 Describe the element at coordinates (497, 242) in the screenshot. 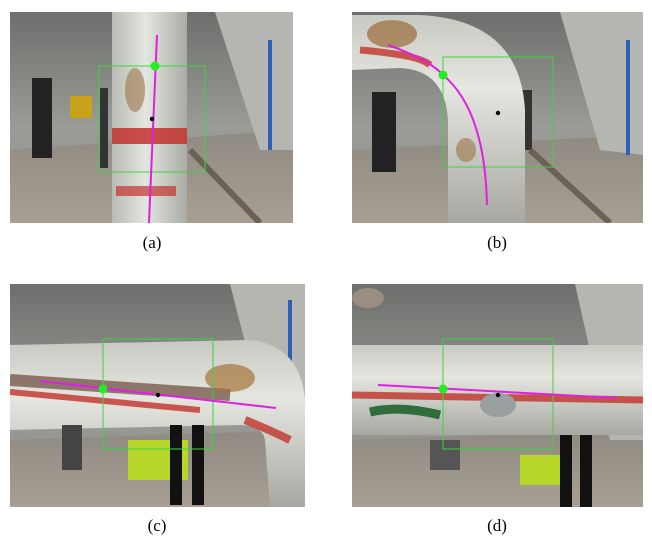

I see `caption: (b)` at that location.